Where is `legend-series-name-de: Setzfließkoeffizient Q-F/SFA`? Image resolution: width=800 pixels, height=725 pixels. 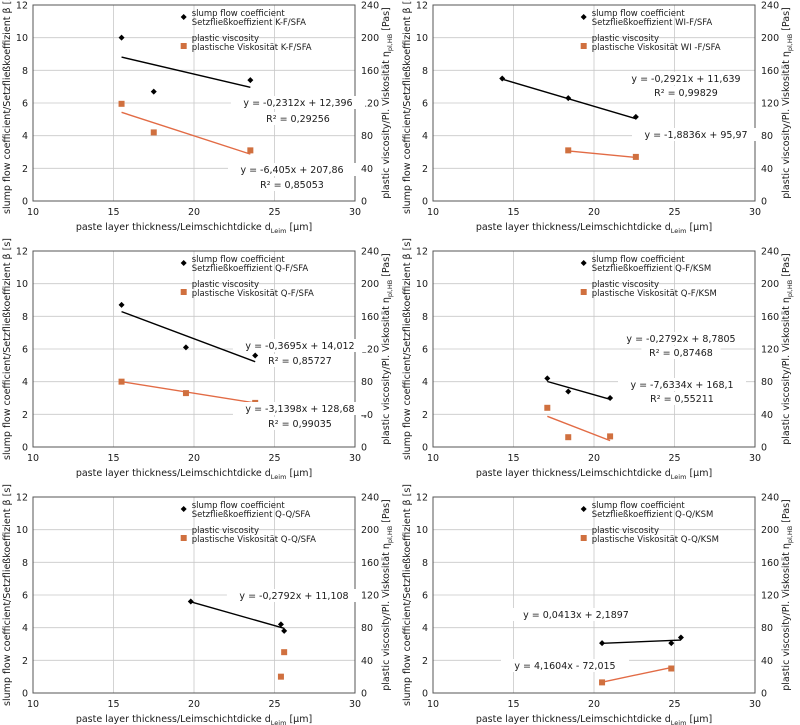
legend-series-name-de: Setzfließkoeffizient Q-F/SFA is located at coordinates (250, 269).